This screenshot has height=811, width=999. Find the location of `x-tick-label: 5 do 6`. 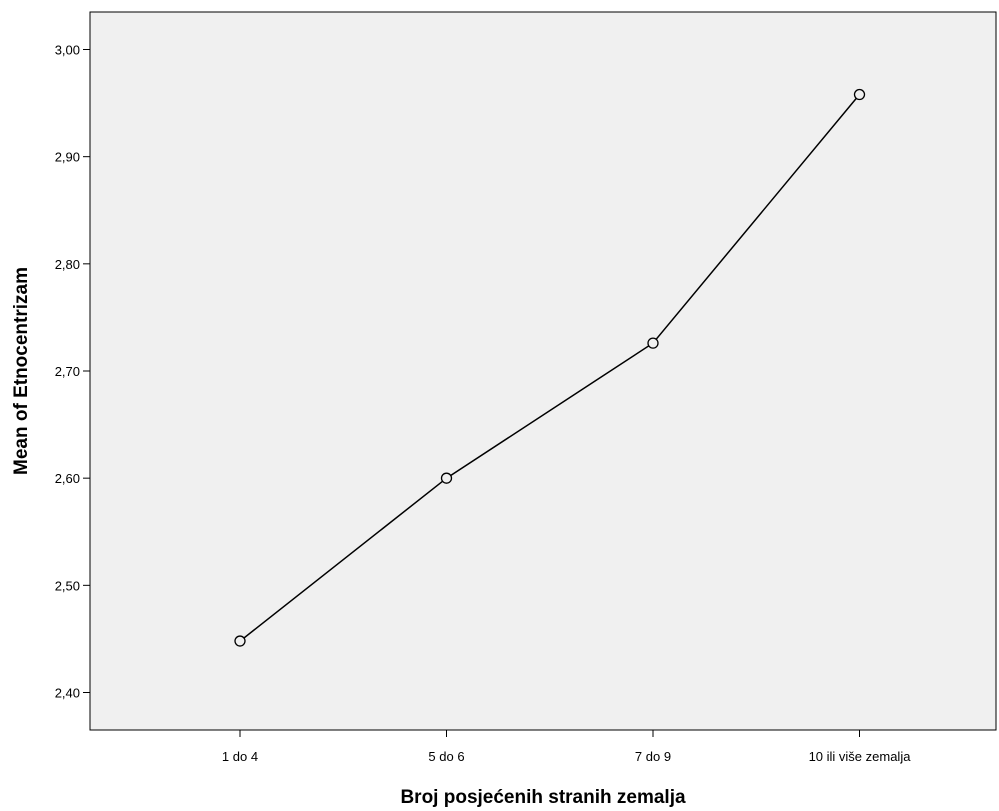

x-tick-label: 5 do 6 is located at coordinates (446, 756).